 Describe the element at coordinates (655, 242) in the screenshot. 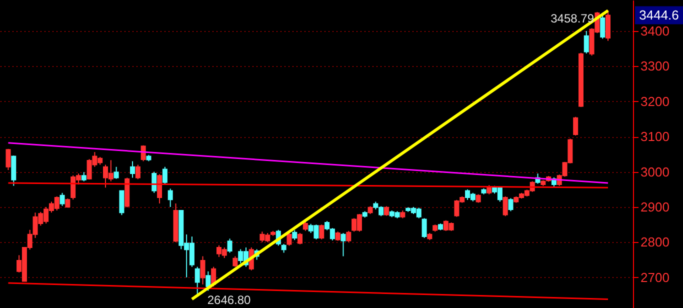

I see `y-tick-label: 2800` at that location.